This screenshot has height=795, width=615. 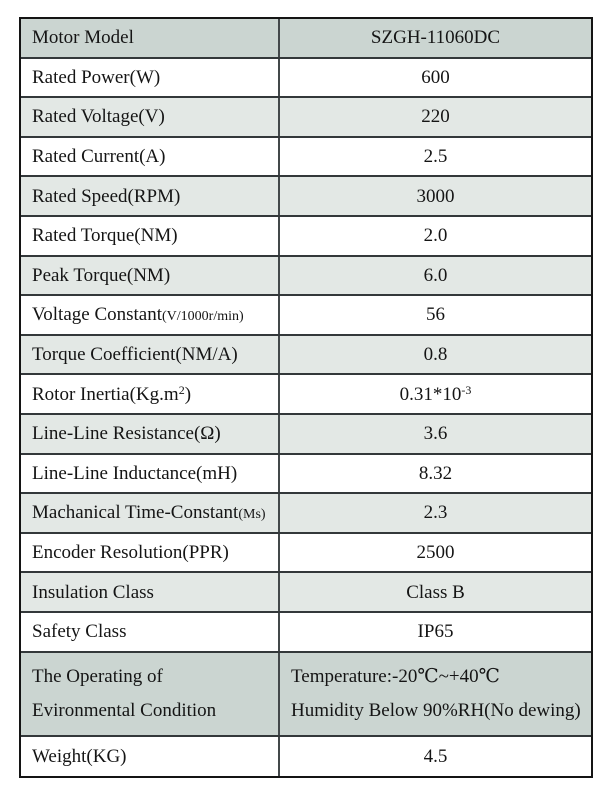 What do you see at coordinates (98, 117) in the screenshot?
I see `row-label-text: Rated Voltage(V)` at bounding box center [98, 117].